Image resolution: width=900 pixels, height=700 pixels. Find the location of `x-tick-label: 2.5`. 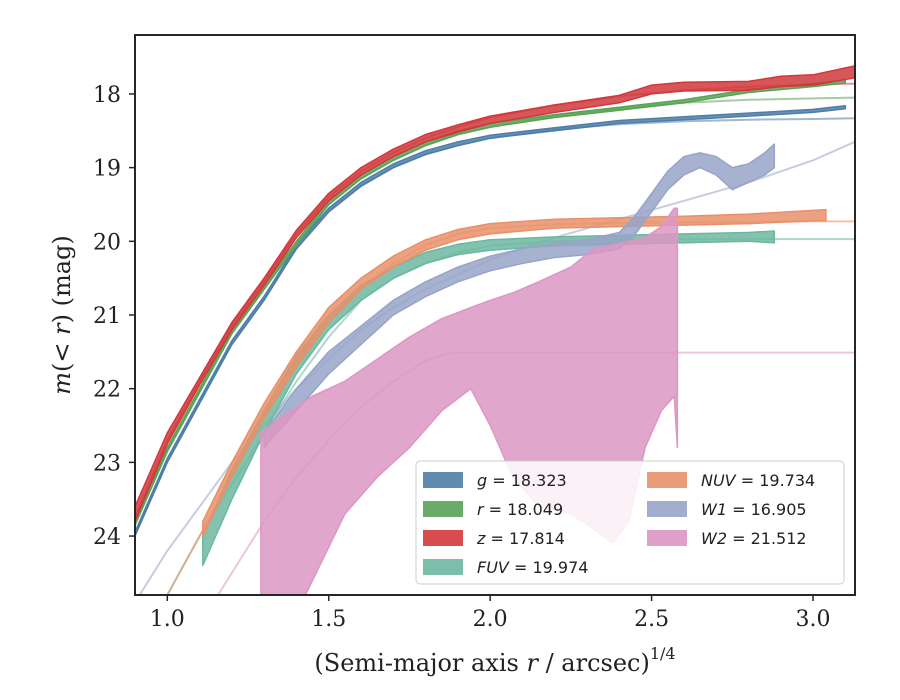

x-tick-label: 2.5 is located at coordinates (651, 619).